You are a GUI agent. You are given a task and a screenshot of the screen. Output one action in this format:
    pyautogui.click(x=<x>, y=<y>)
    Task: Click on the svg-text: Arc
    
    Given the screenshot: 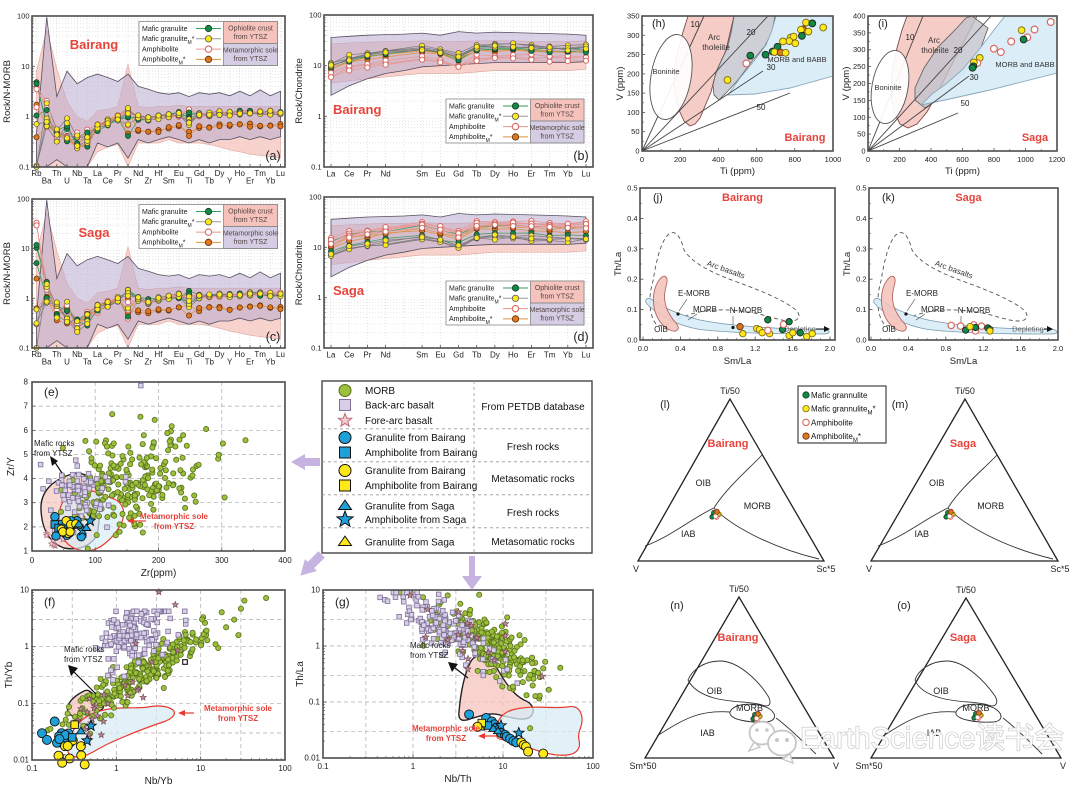 What is the action you would take?
    pyautogui.click(x=714, y=37)
    